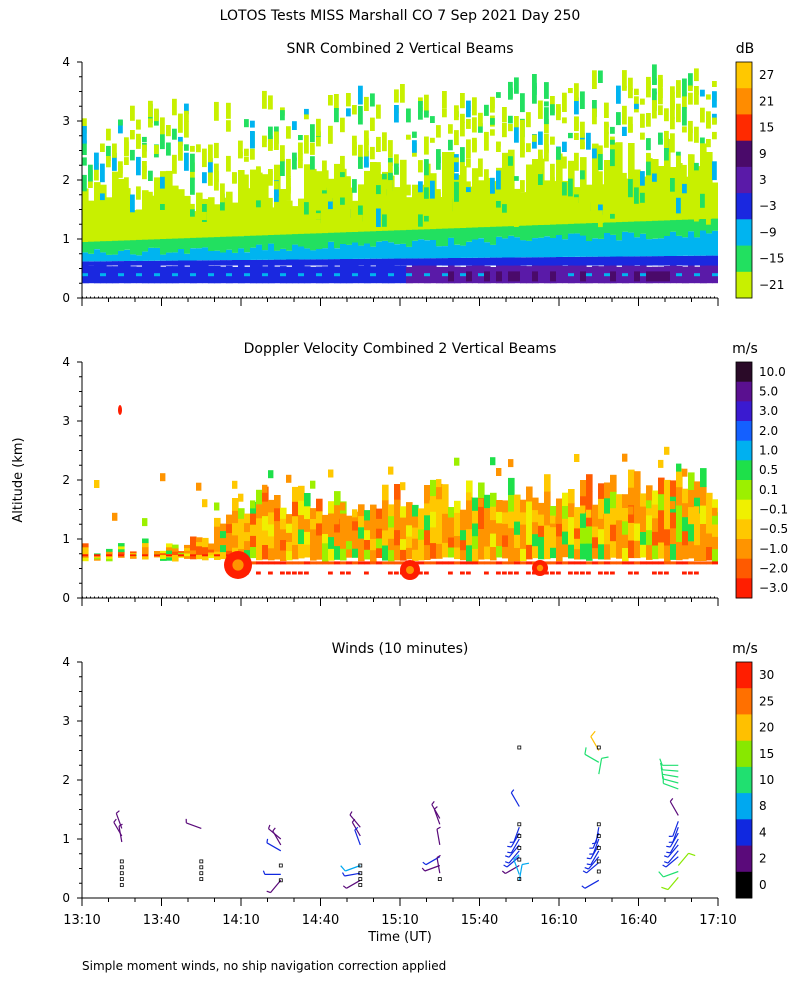 This screenshot has height=1000, width=800. Describe the element at coordinates (773, 510) in the screenshot. I see `colorbar-label: −0.1` at that location.